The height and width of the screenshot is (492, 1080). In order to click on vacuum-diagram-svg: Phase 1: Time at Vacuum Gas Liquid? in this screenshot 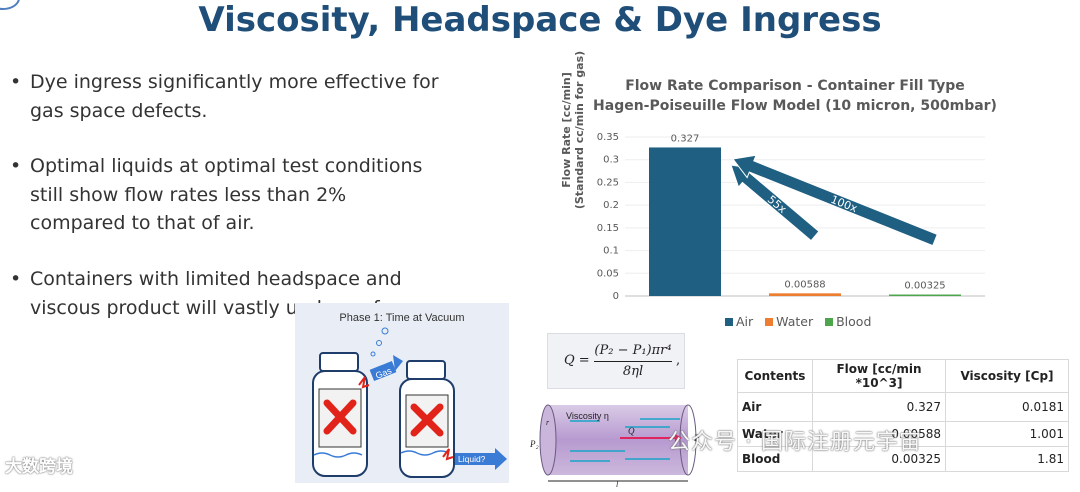, I will do `click(409, 395)`.